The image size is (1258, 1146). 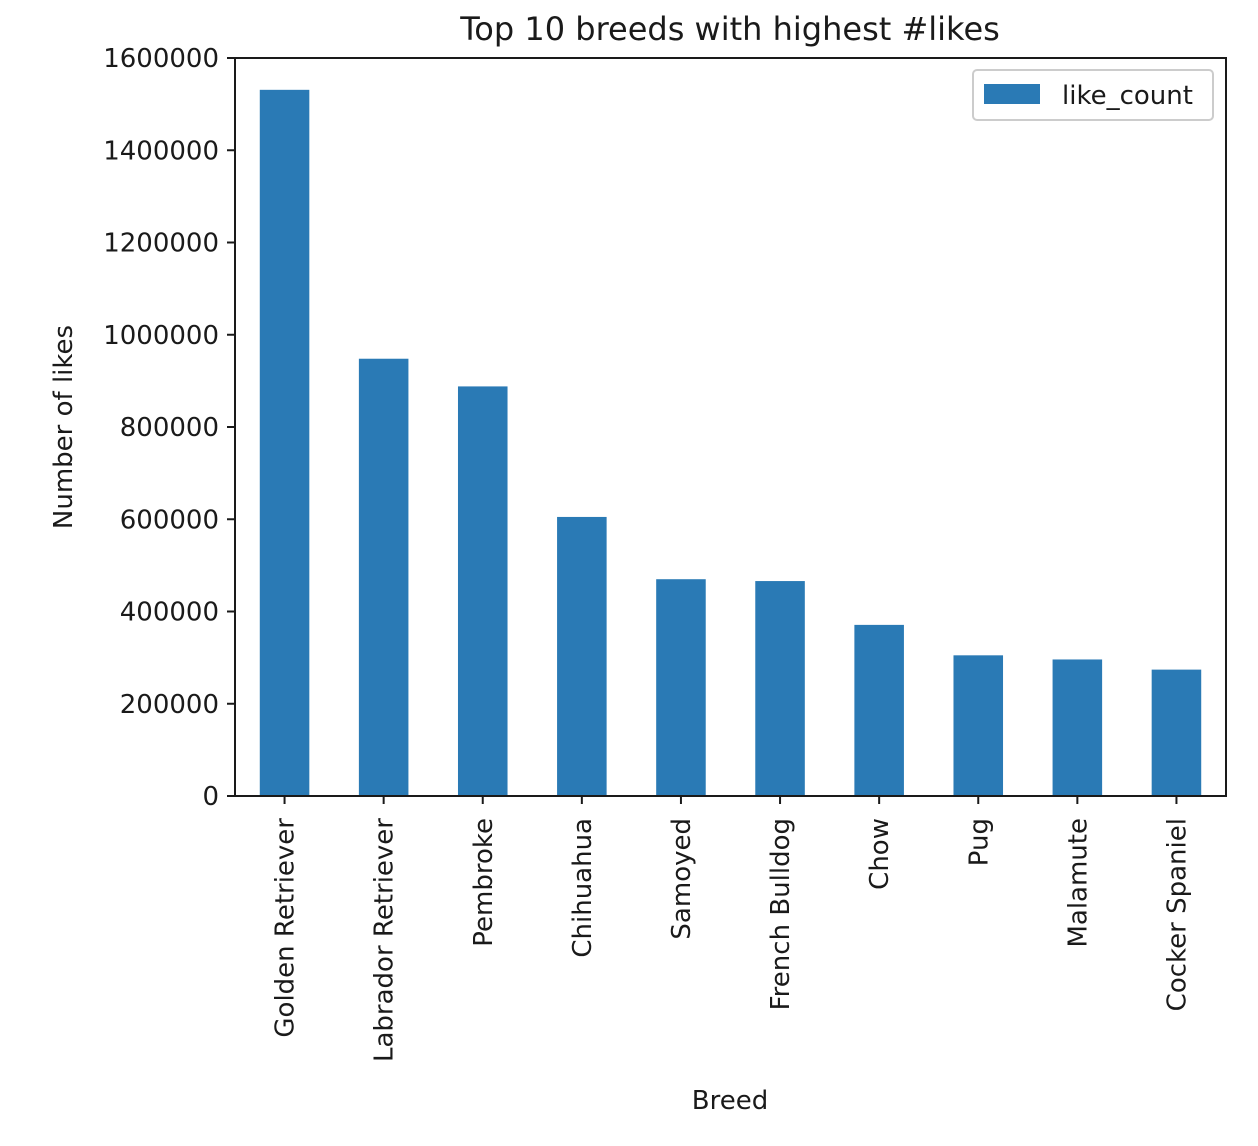 What do you see at coordinates (484, 882) in the screenshot?
I see `x-tick-label: Pembroke` at bounding box center [484, 882].